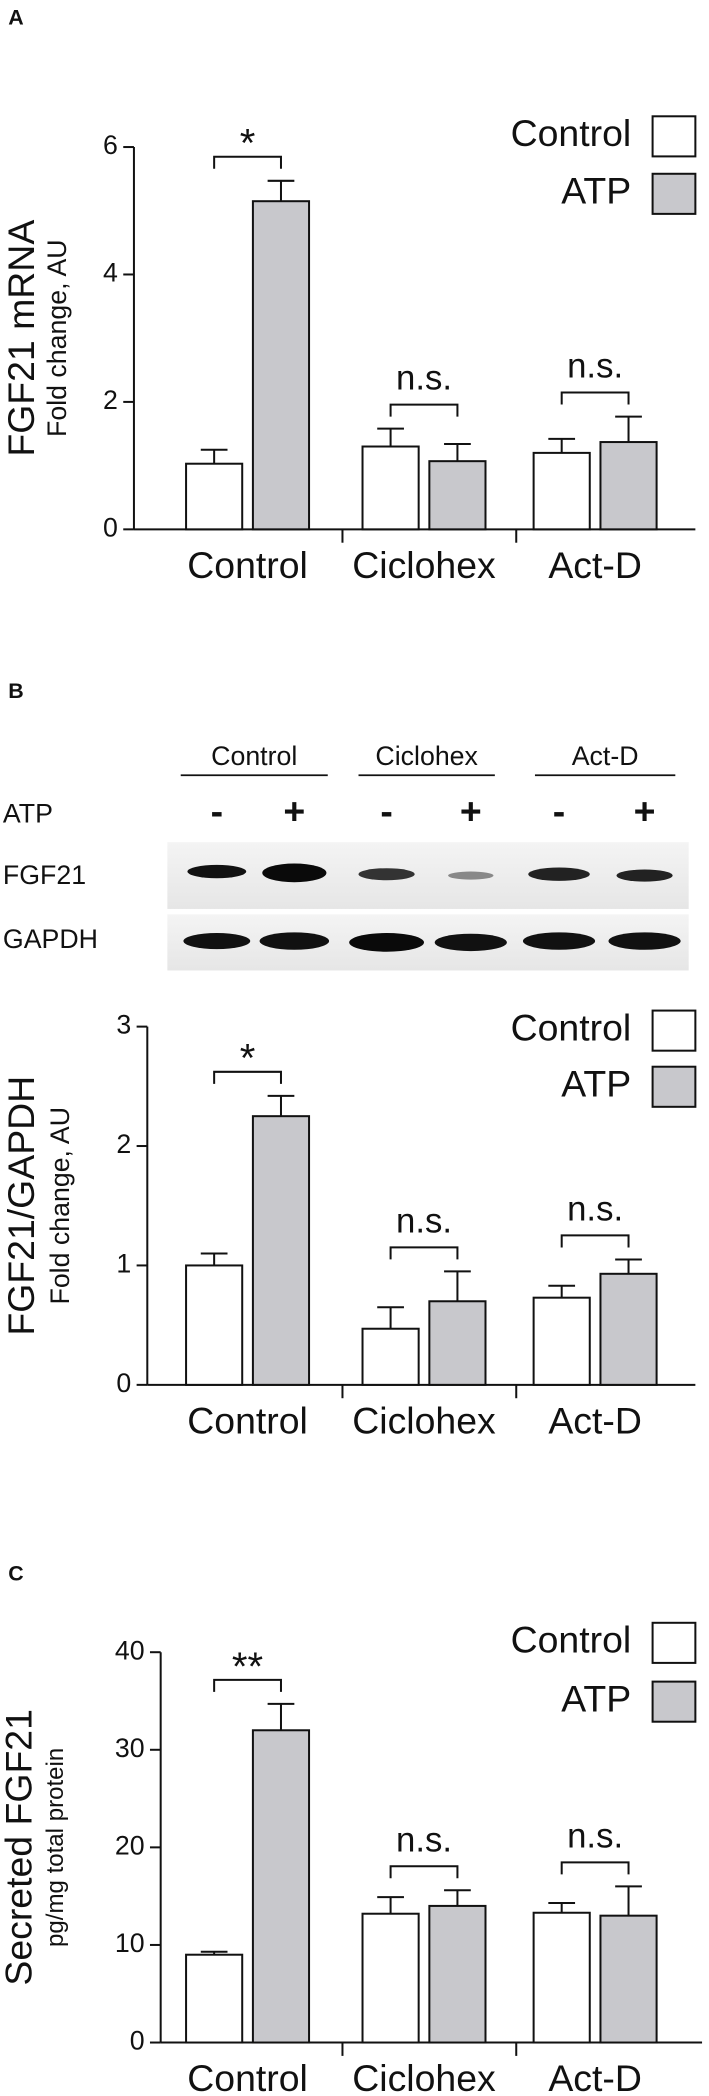 This screenshot has width=709, height=2096. What do you see at coordinates (20, 1847) in the screenshot?
I see `y-axis-title: Secreted FGF21` at bounding box center [20, 1847].